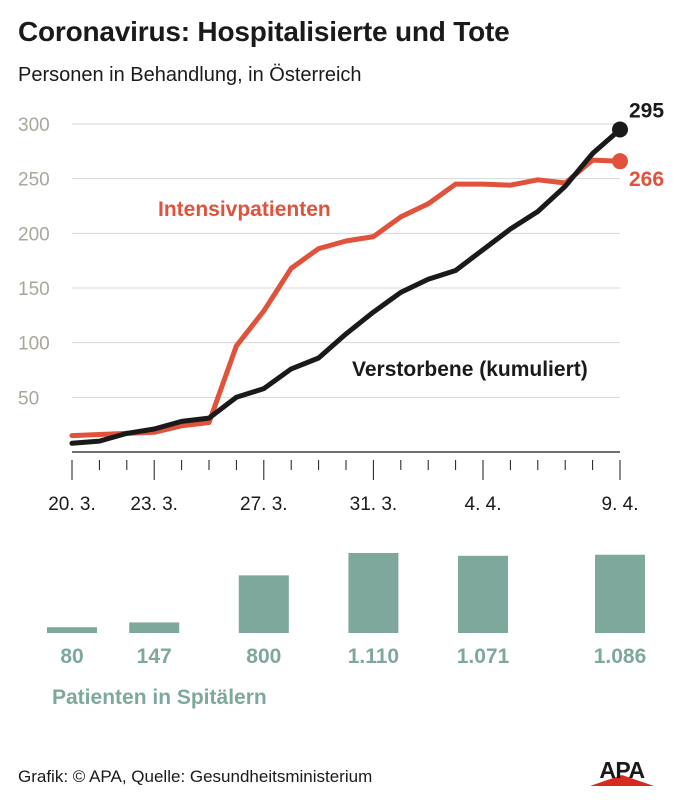 The image size is (678, 800). What do you see at coordinates (34, 289) in the screenshot?
I see `y-tick-label: 150` at bounding box center [34, 289].